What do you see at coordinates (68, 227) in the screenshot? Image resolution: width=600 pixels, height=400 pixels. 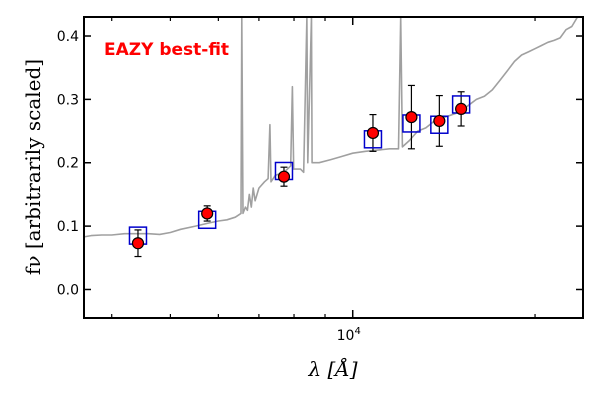 I see `y-tick-label-2: 0.1` at bounding box center [68, 227].